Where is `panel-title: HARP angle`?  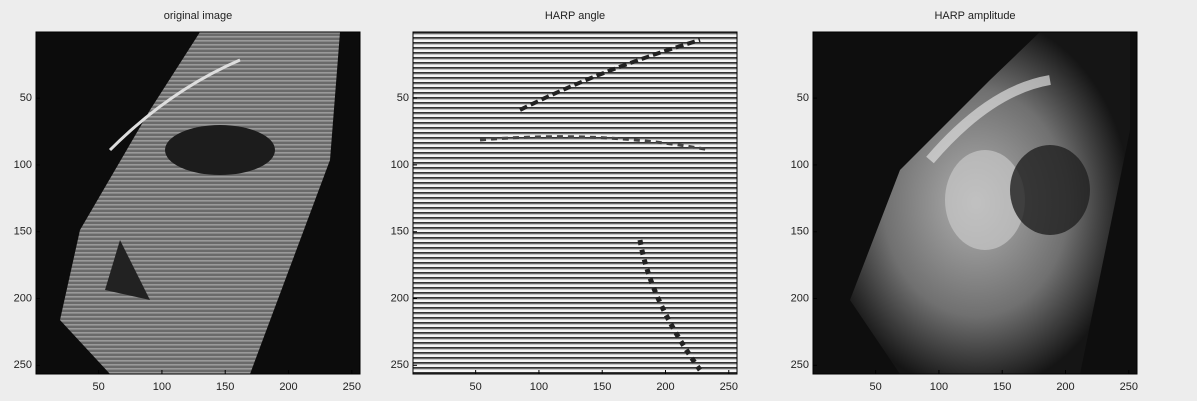 panel-title: HARP angle is located at coordinates (575, 16).